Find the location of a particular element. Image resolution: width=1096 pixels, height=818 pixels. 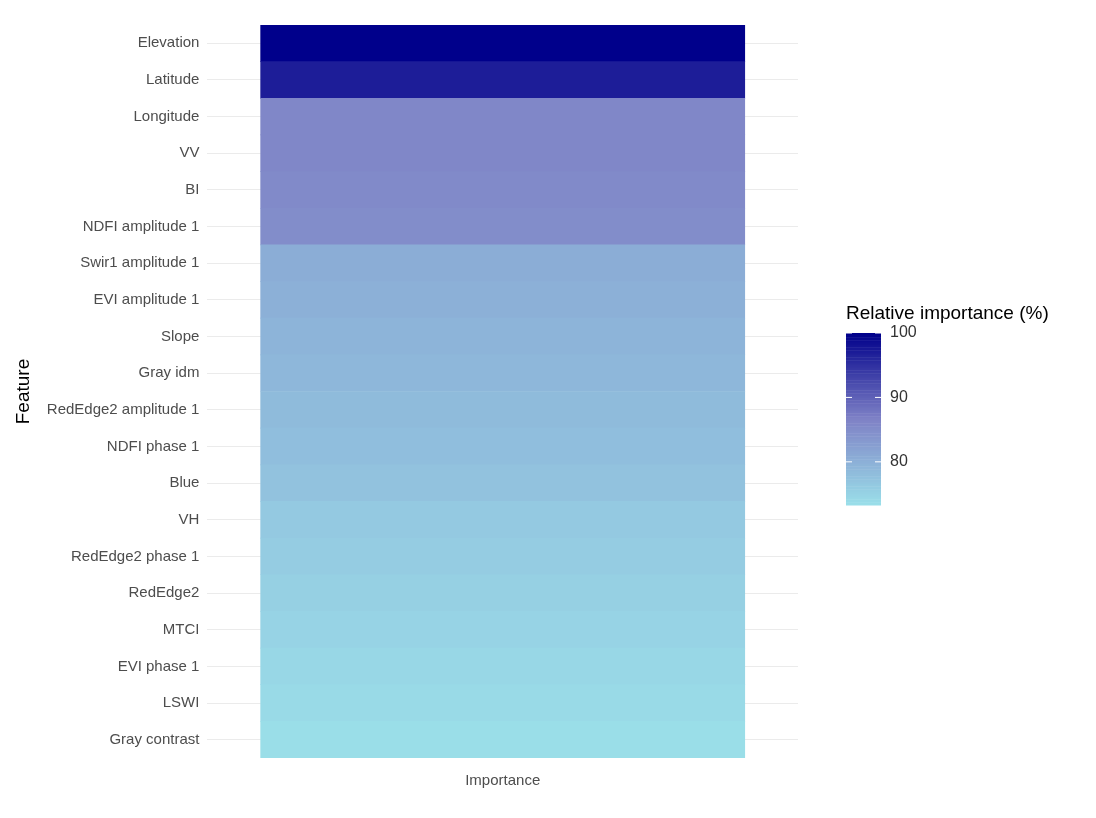

y-tick-label: EVI phase 1 is located at coordinates (158, 665).